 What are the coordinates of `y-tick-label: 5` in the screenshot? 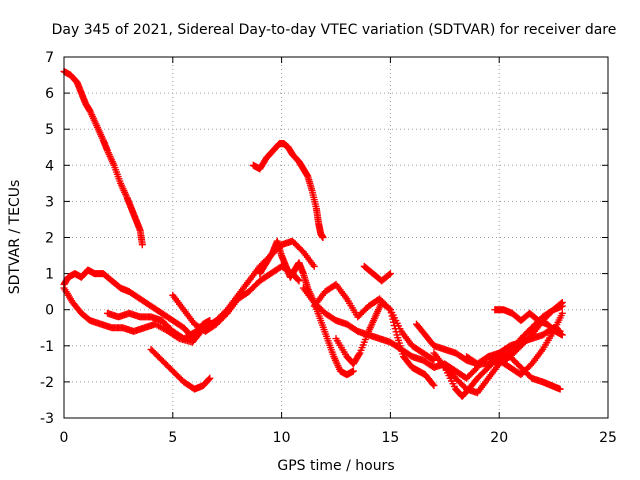 It's located at (49, 130).